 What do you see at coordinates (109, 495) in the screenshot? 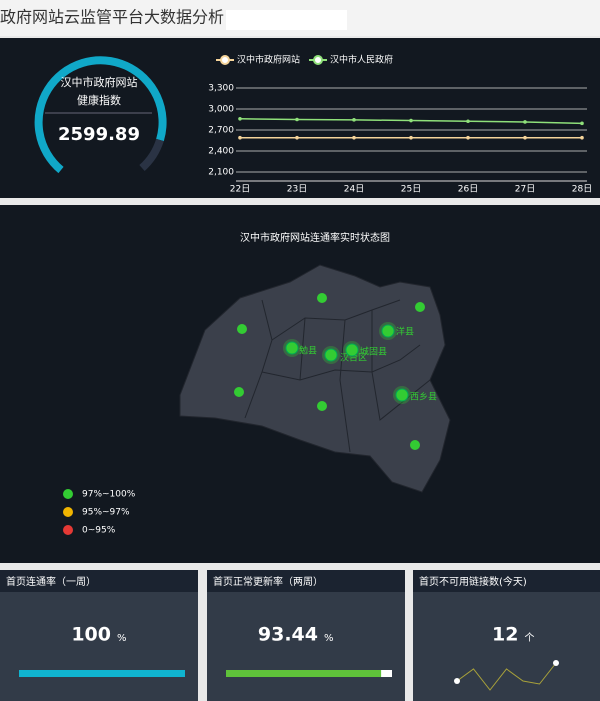
I see `legend-label: 97%~100%` at bounding box center [109, 495].